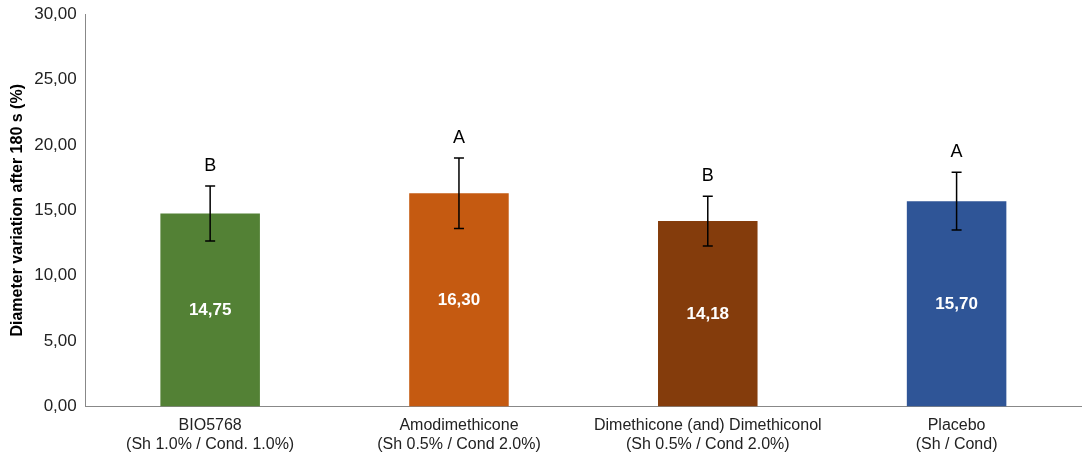 Image resolution: width=1091 pixels, height=457 pixels. I want to click on y-tick-label: 10,00, so click(55, 275).